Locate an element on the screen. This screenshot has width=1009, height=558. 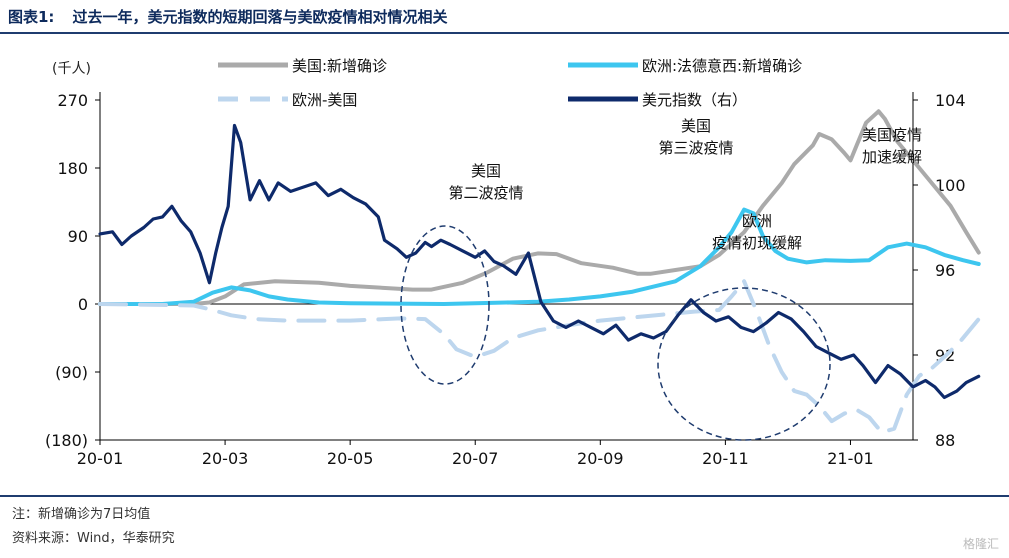
figure-title: 图表1: 过去一年，美元指数的短期回落与美欧疫情相对情况相关 is located at coordinates (227, 16).